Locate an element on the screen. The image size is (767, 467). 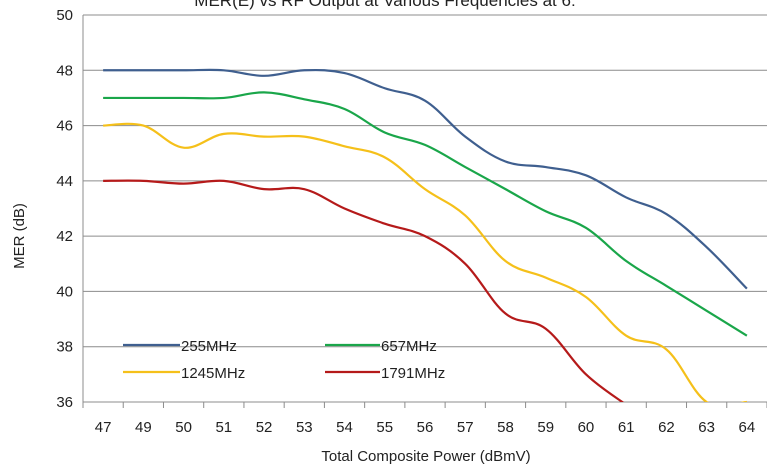
x-tick-labels: 47 49 50 51 52 53 54 55 56 57 58 59 60 61 62 63 64 is located at coordinates (425, 427).